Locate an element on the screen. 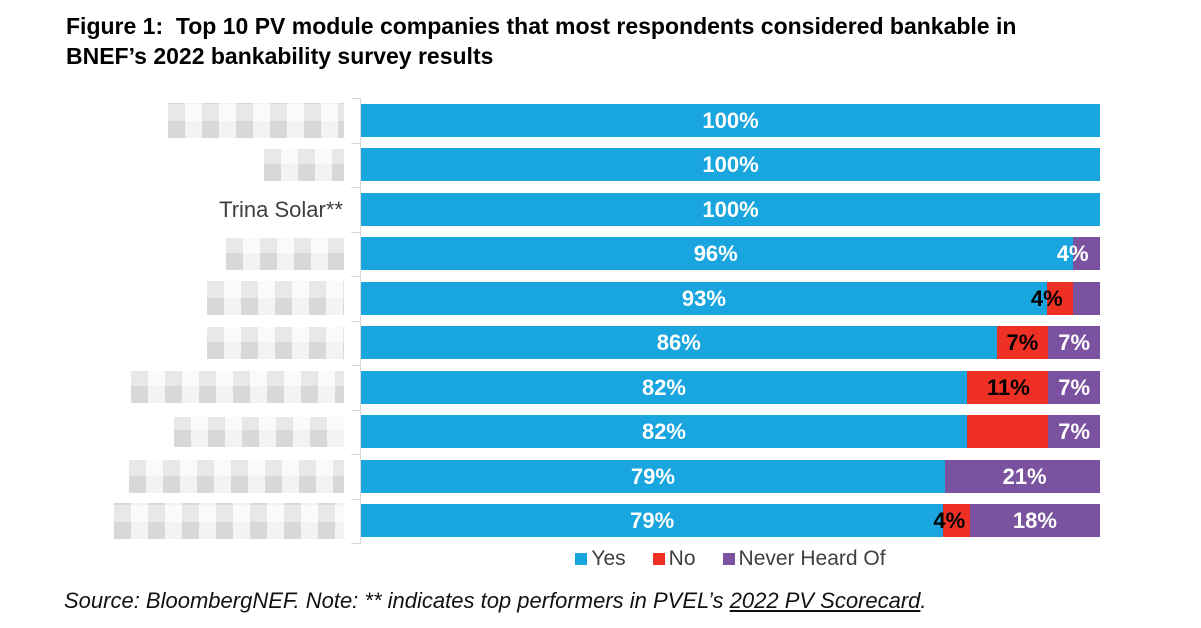  value-label: 96% is located at coordinates (715, 254).